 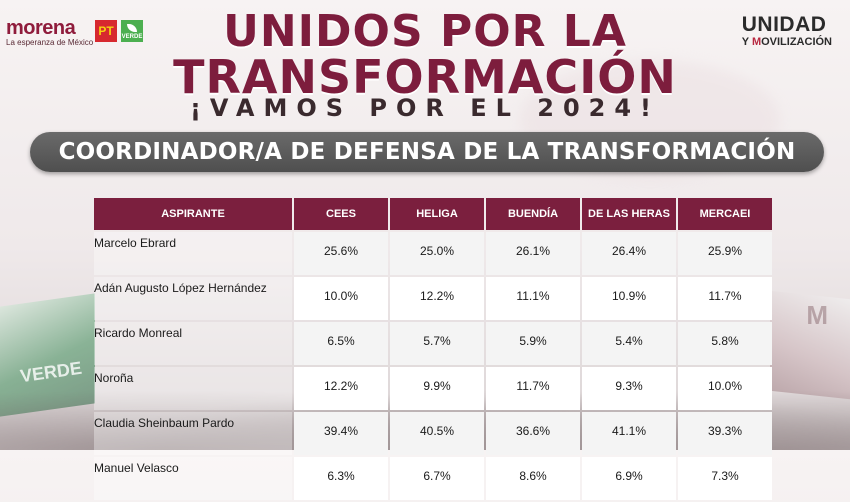 What do you see at coordinates (132, 28) in the screenshot?
I see `leaf-icon` at bounding box center [132, 28].